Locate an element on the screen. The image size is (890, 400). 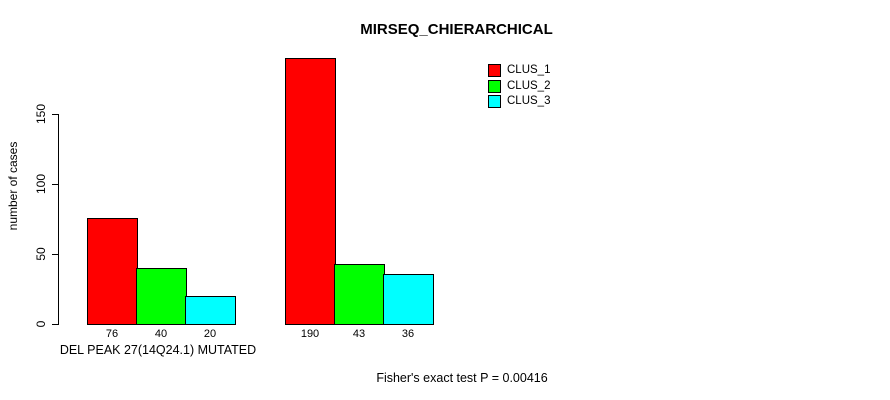
x-axis-group-label: DEL PEAK 27(14Q24.1) MUTATED is located at coordinates (158, 350).